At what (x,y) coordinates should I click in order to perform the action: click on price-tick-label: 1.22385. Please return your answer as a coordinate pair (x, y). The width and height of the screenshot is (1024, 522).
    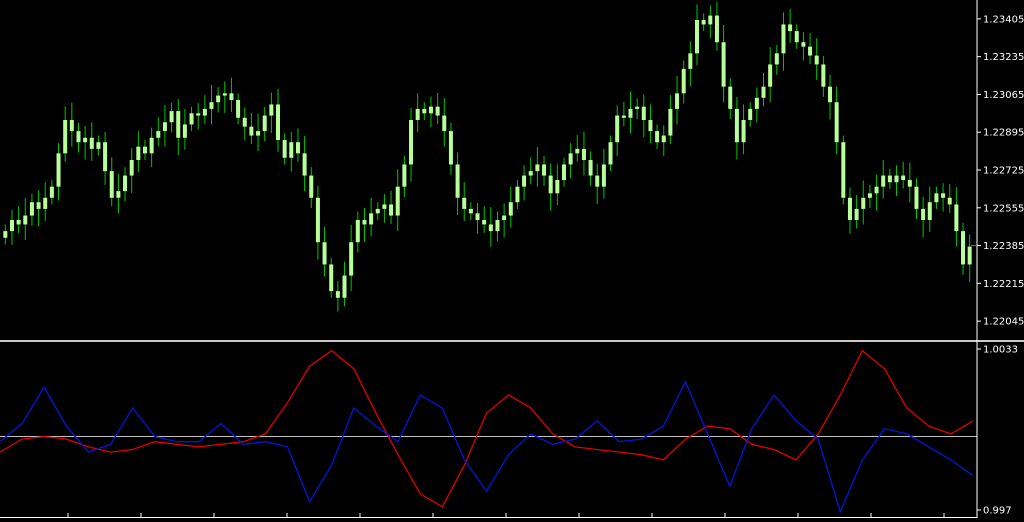
    Looking at the image, I should click on (1003, 246).